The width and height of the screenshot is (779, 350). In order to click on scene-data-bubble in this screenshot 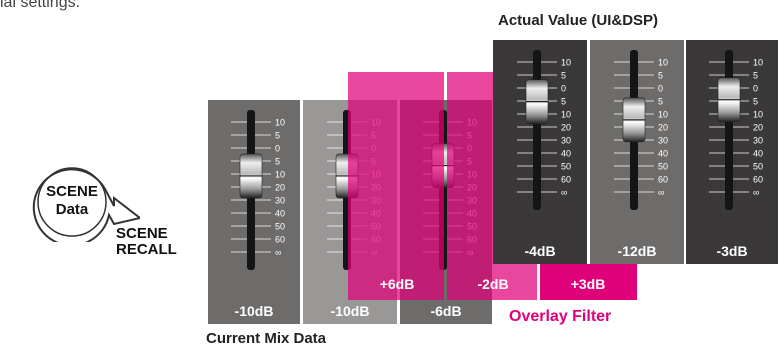, I will do `click(86, 204)`.